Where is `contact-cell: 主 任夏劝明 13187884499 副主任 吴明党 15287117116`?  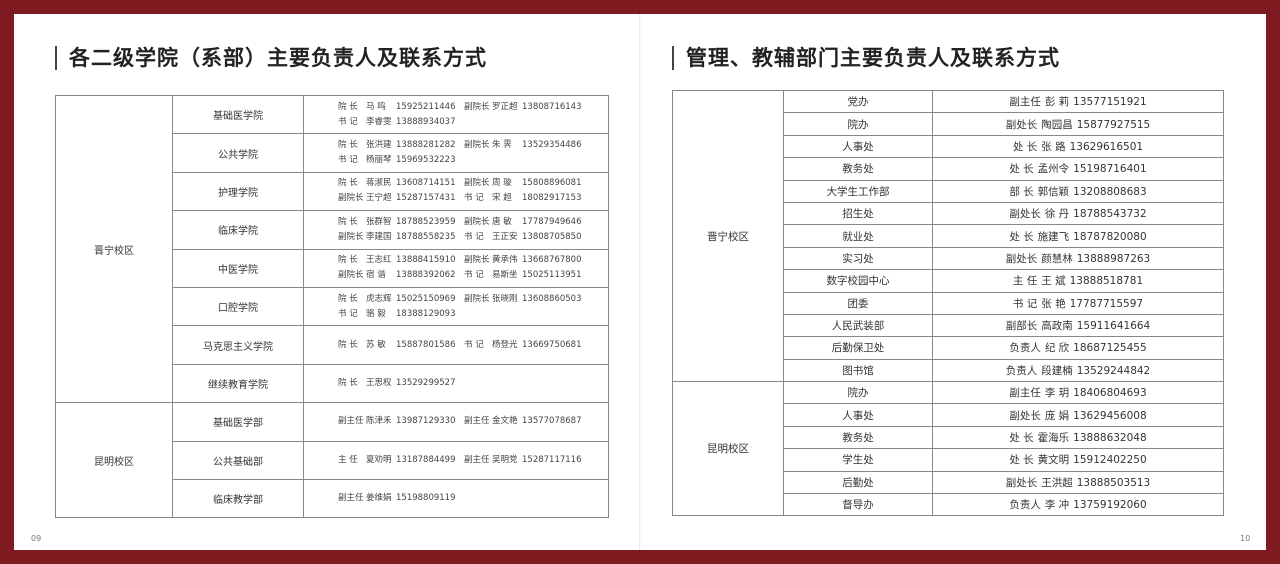
contact-cell: 主 任夏劝明 13187884499 副主任 吴明党 15287117116 is located at coordinates (456, 460).